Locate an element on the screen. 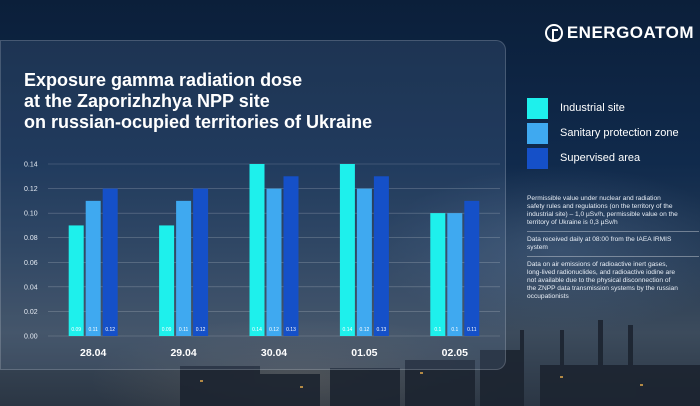  y-tick-label: 0.10 is located at coordinates (31, 214).